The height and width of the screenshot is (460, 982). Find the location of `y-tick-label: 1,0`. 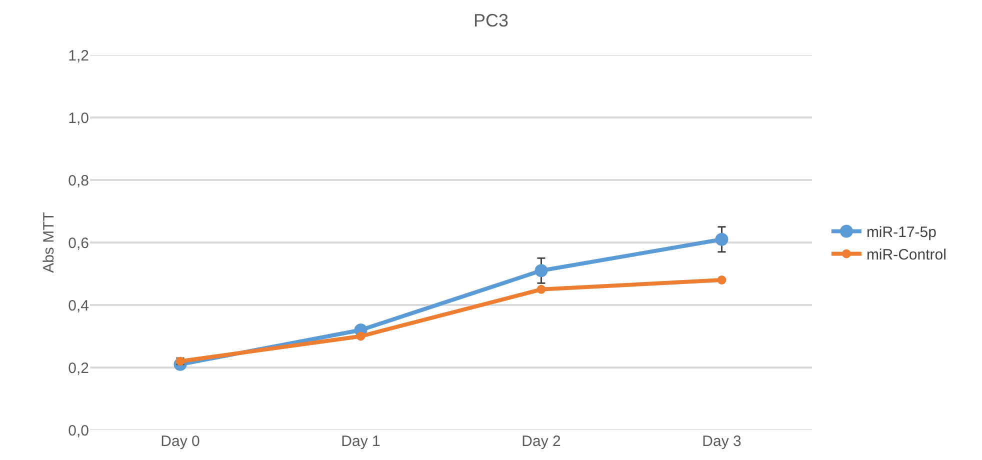

y-tick-label: 1,0 is located at coordinates (78, 118).